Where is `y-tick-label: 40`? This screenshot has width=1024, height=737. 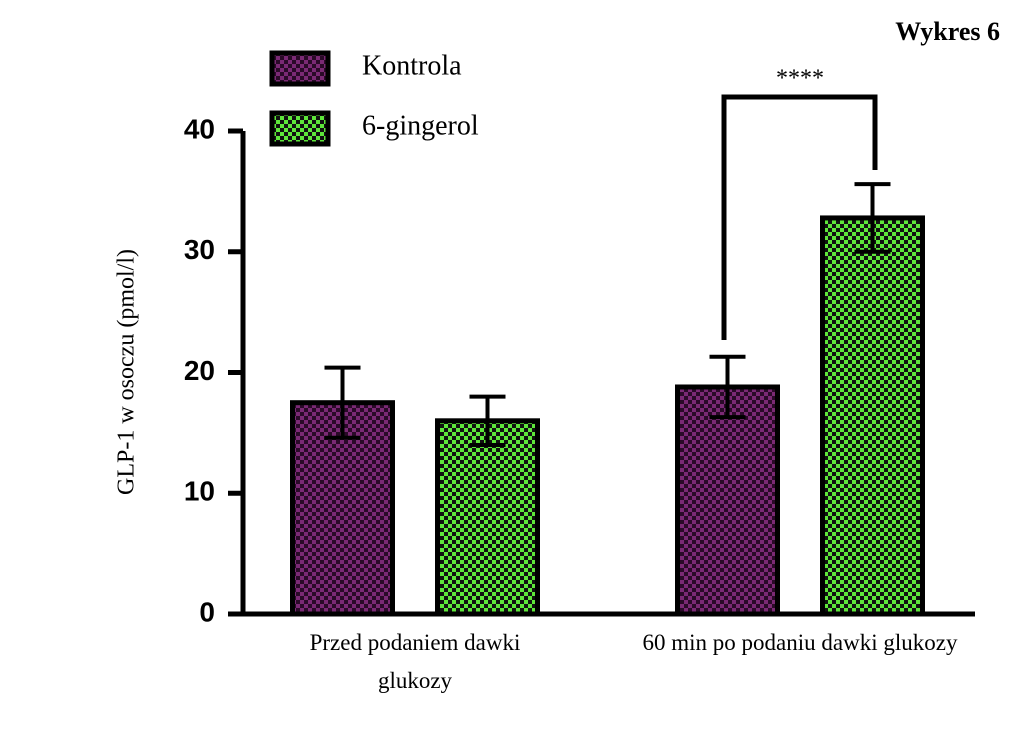 y-tick-label: 40 is located at coordinates (199, 128).